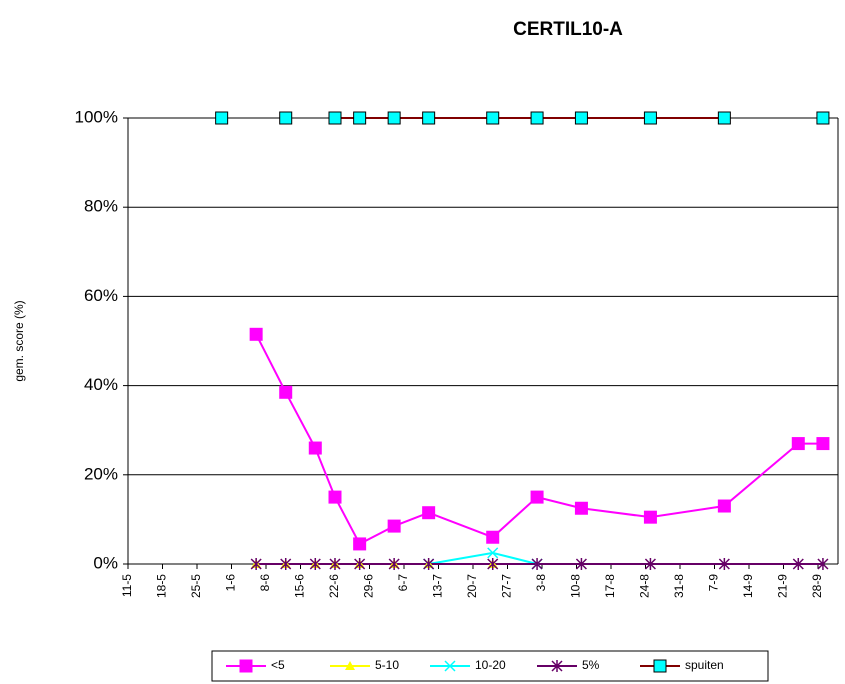 The image size is (845, 684). What do you see at coordinates (748, 586) in the screenshot?
I see `x-tick-label: 14-9` at bounding box center [748, 586].